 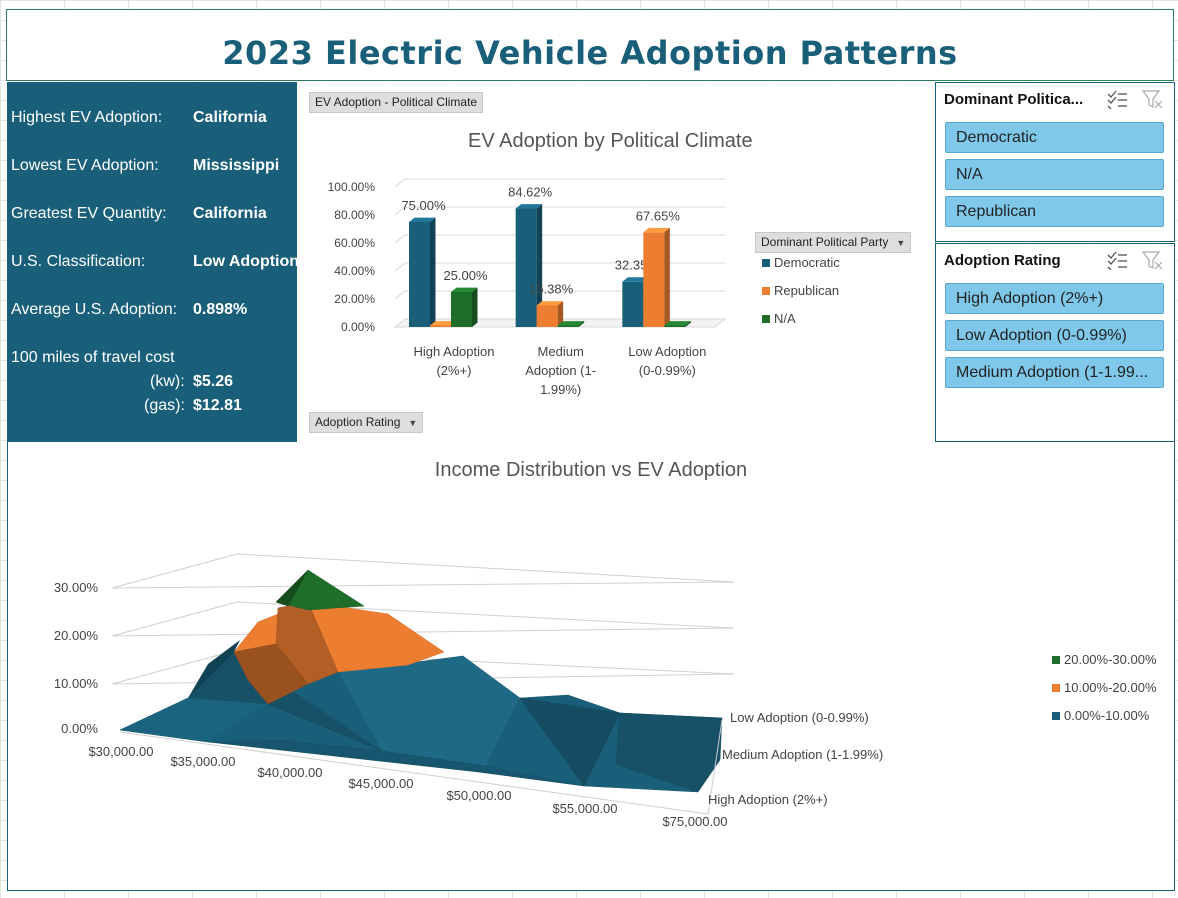 I want to click on legend-label: Republican, so click(x=806, y=290).